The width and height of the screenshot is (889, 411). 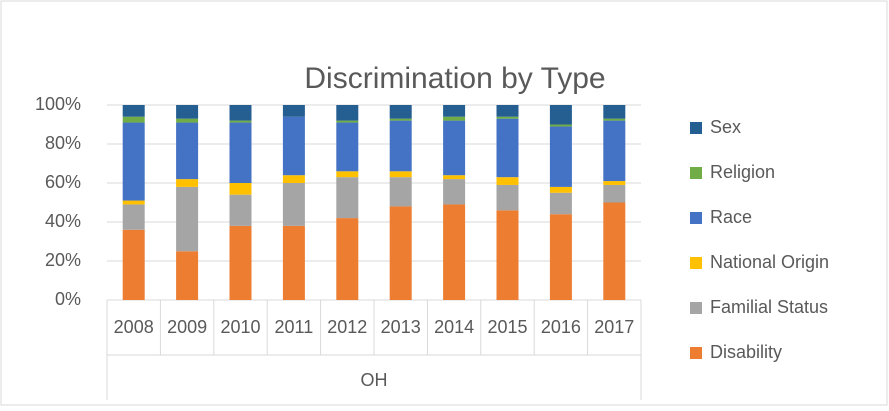 I want to click on legend-label: Disability, so click(x=746, y=352).